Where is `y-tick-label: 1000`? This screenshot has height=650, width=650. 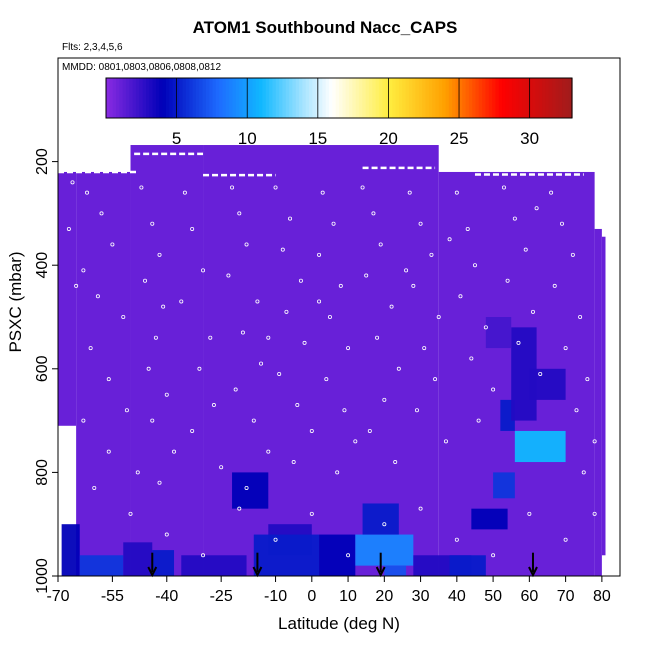 y-tick-label: 1000 is located at coordinates (42, 576).